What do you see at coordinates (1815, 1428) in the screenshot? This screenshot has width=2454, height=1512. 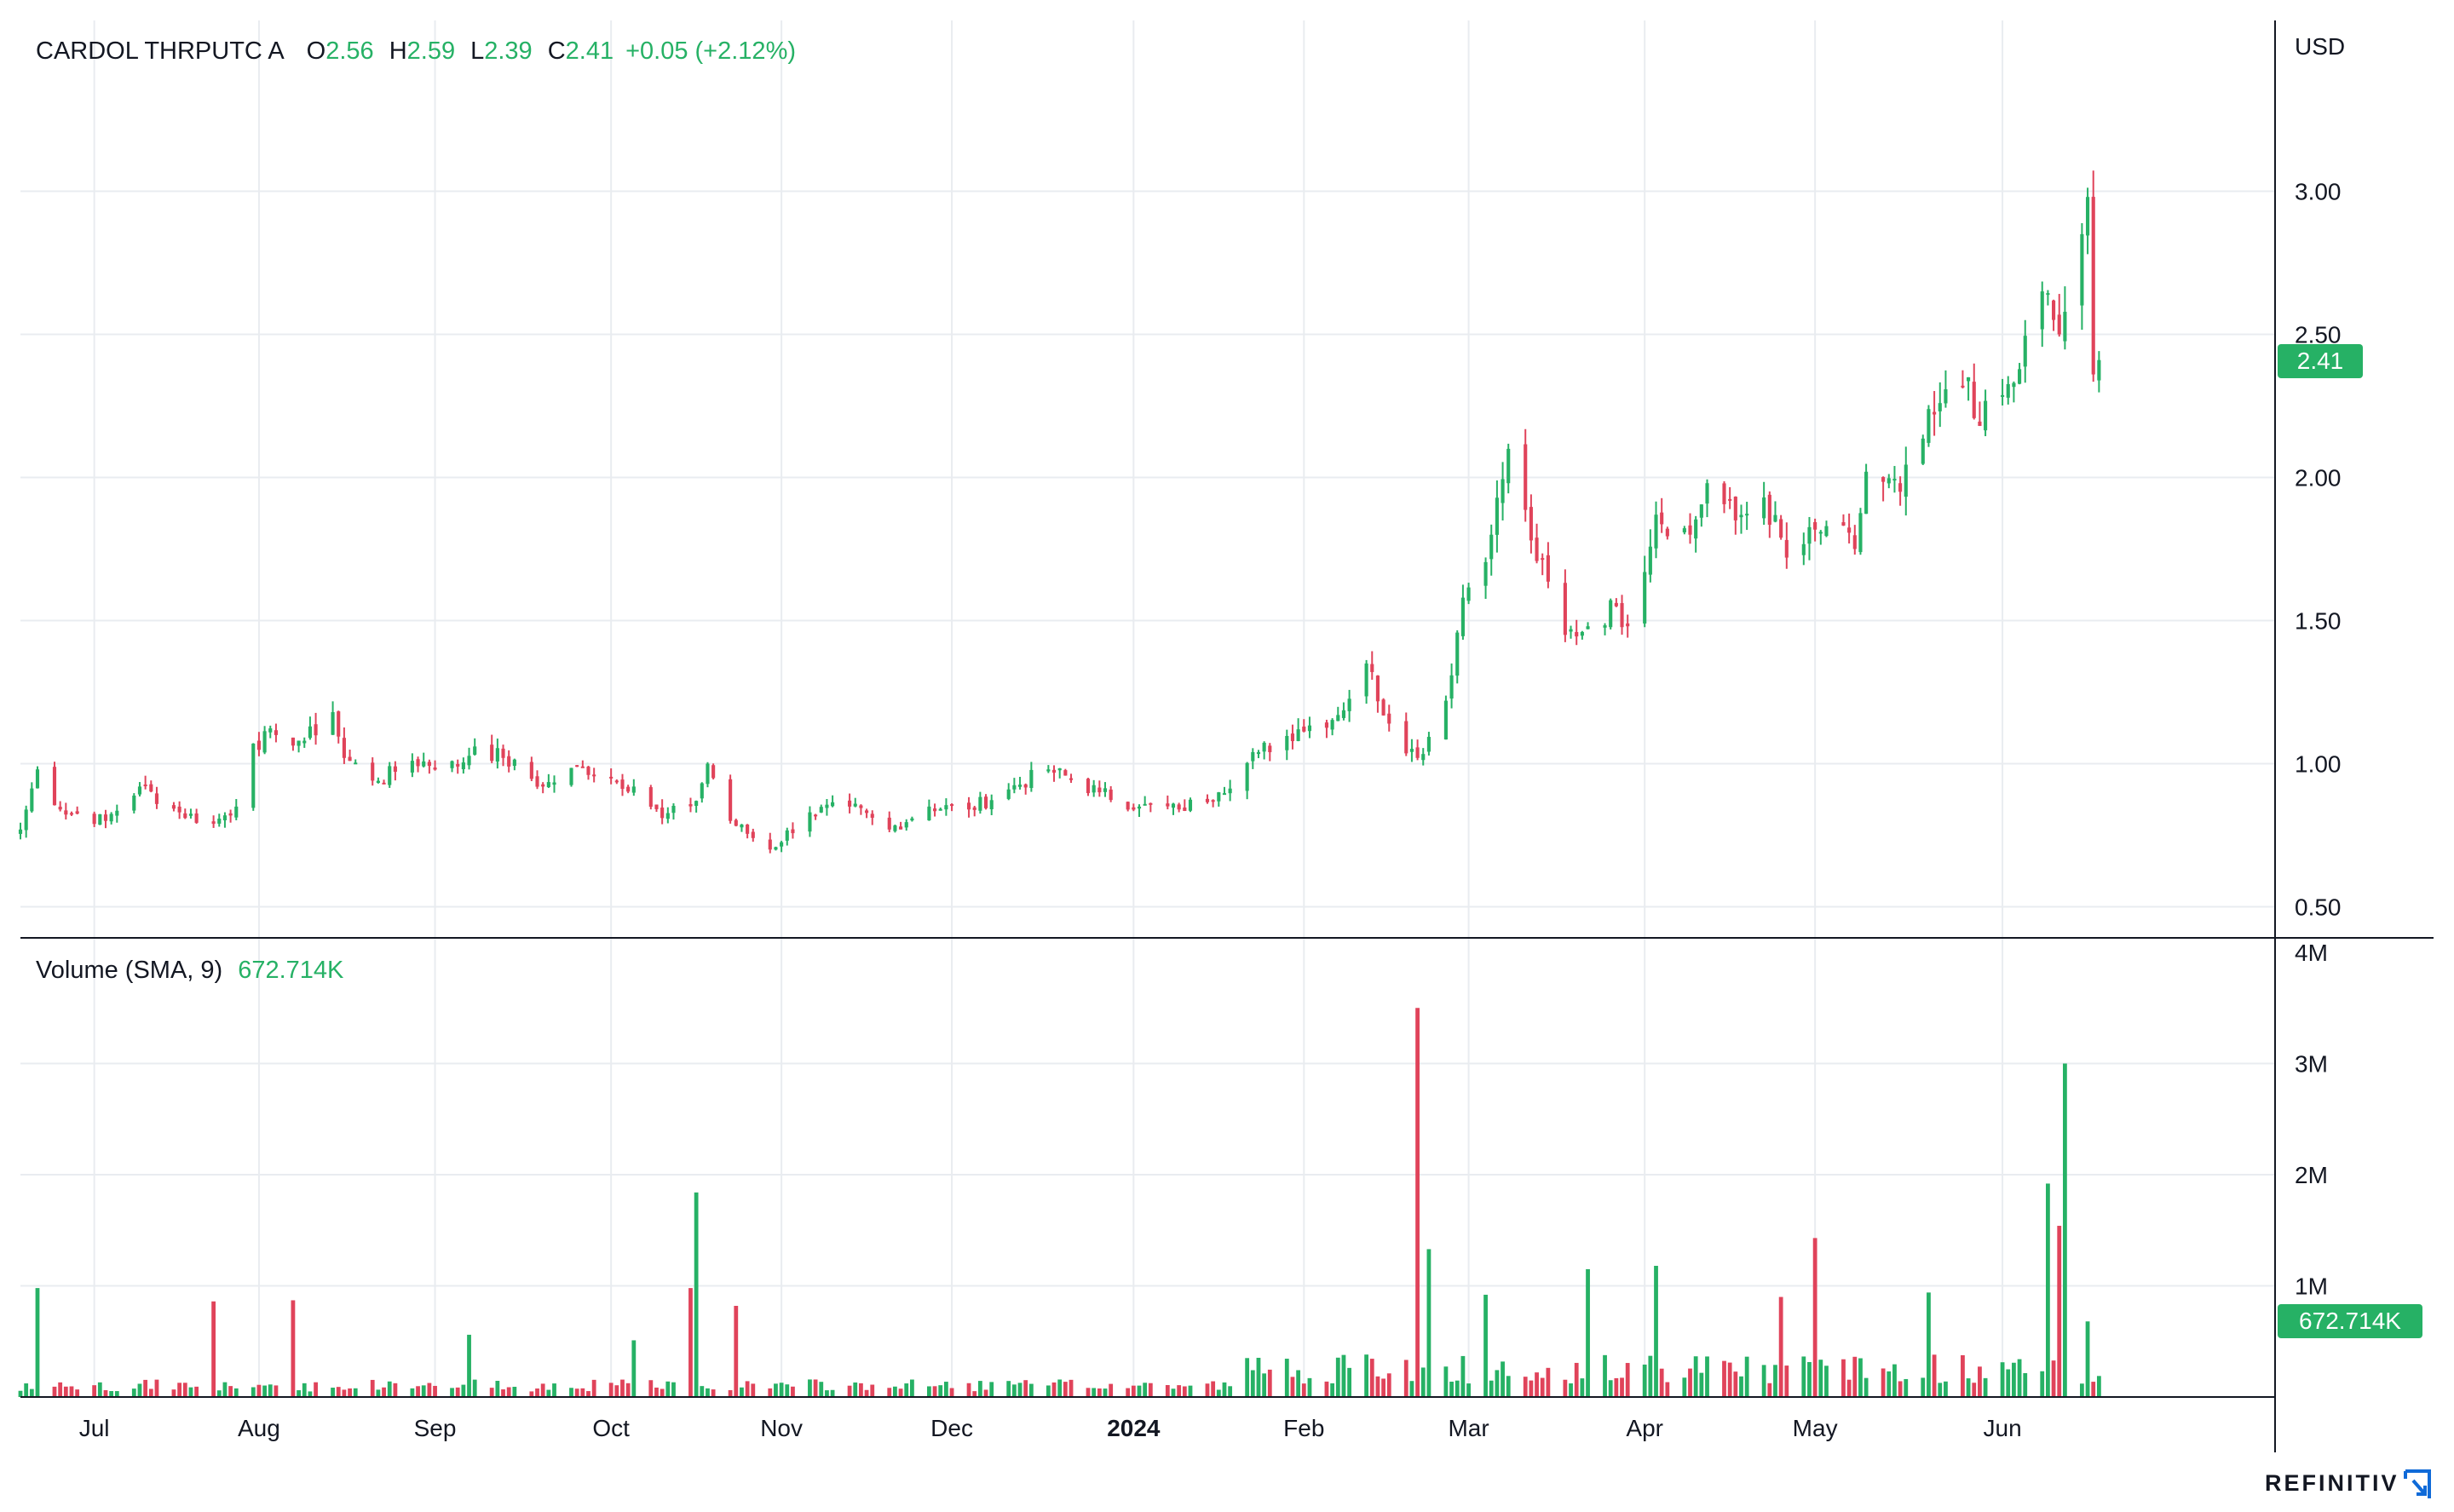 I see `time-tick-label: May` at bounding box center [1815, 1428].